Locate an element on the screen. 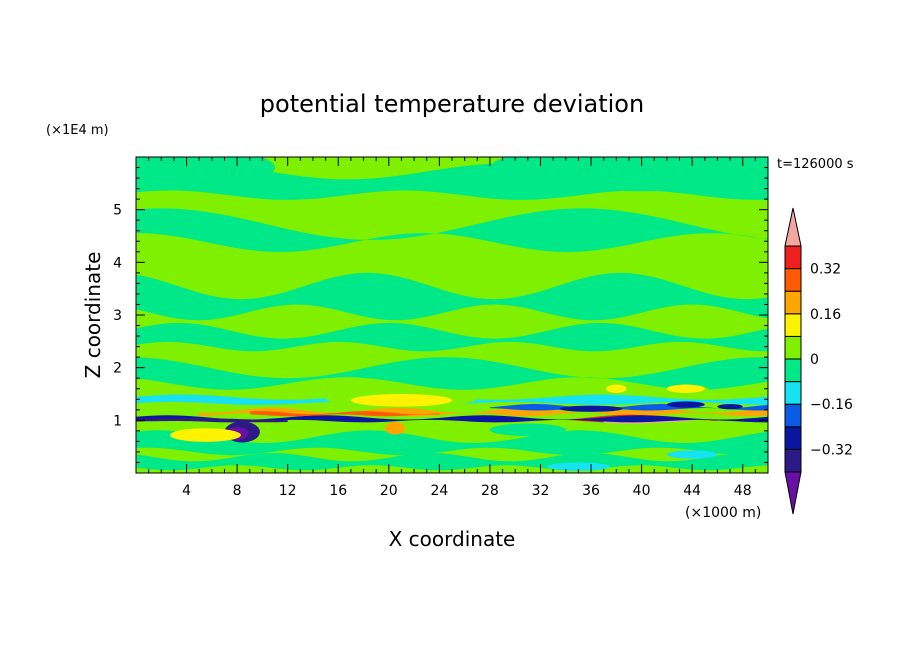  x-tick-label: 44 is located at coordinates (692, 491).